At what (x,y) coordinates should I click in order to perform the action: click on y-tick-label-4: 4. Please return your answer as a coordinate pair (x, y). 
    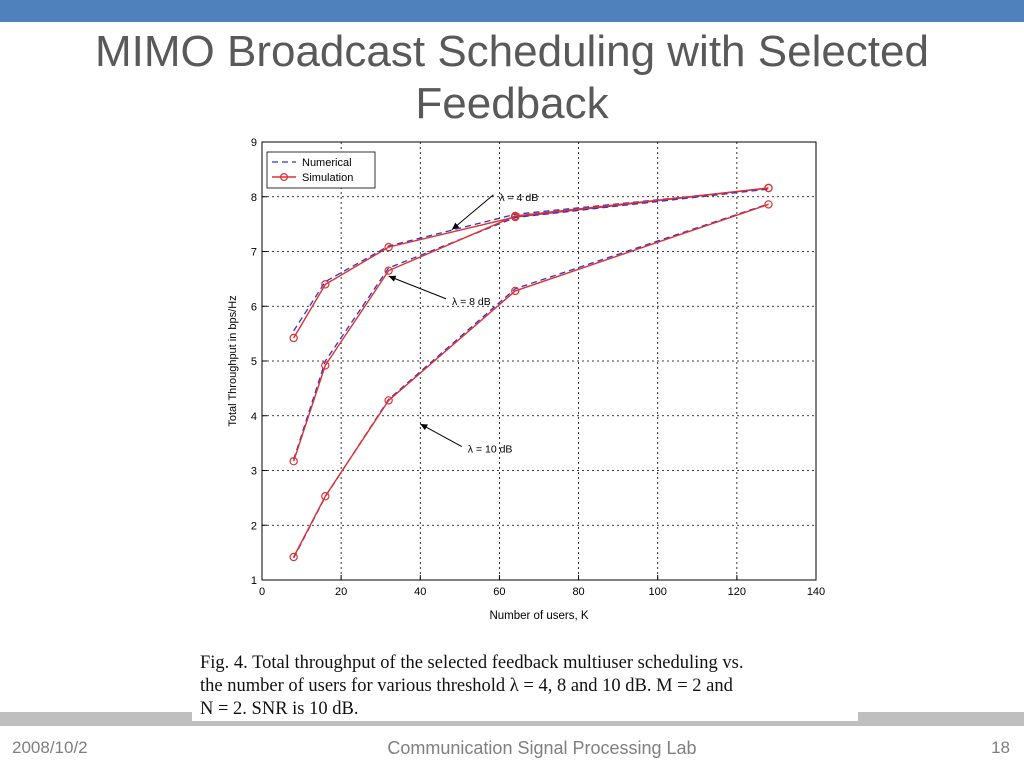
    Looking at the image, I should click on (254, 417).